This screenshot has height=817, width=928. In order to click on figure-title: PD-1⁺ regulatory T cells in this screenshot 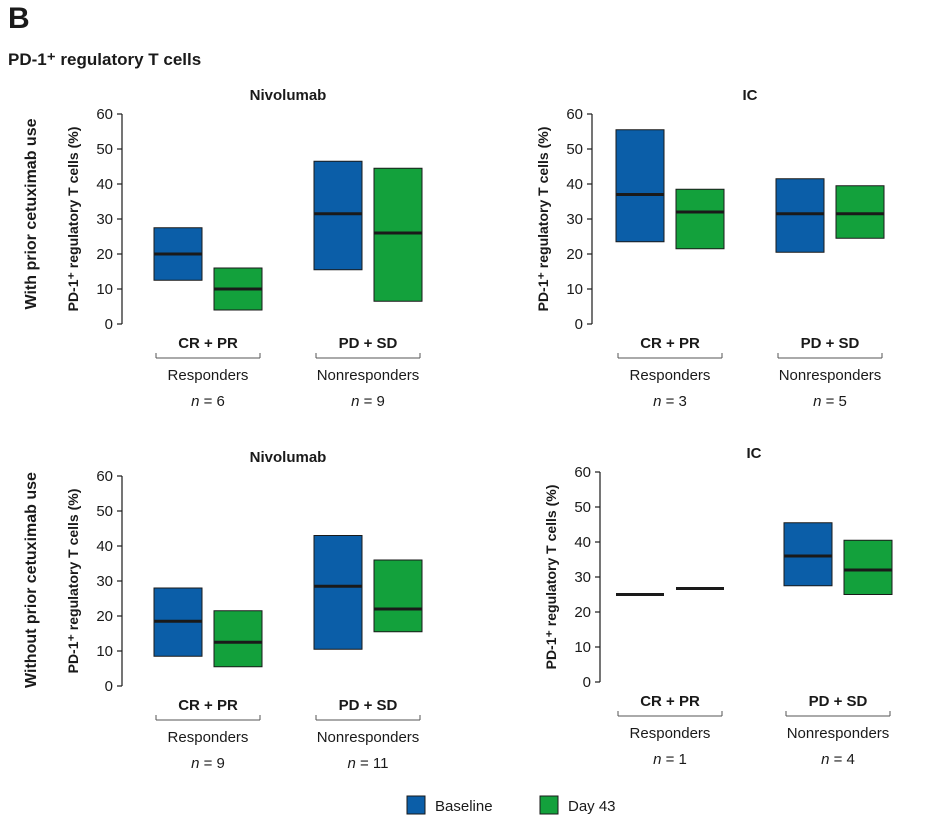, I will do `click(105, 59)`.